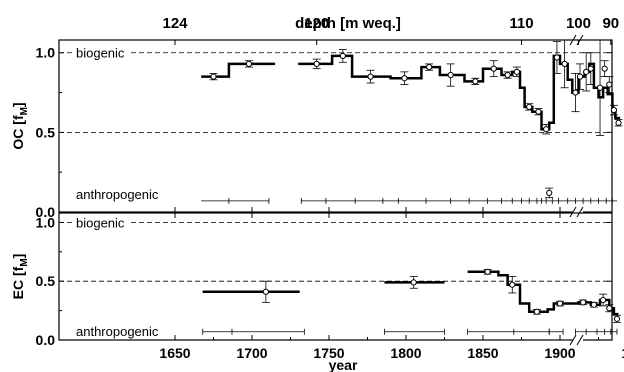 The height and width of the screenshot is (372, 624). I want to click on depth-tick-label: 124, so click(175, 23).